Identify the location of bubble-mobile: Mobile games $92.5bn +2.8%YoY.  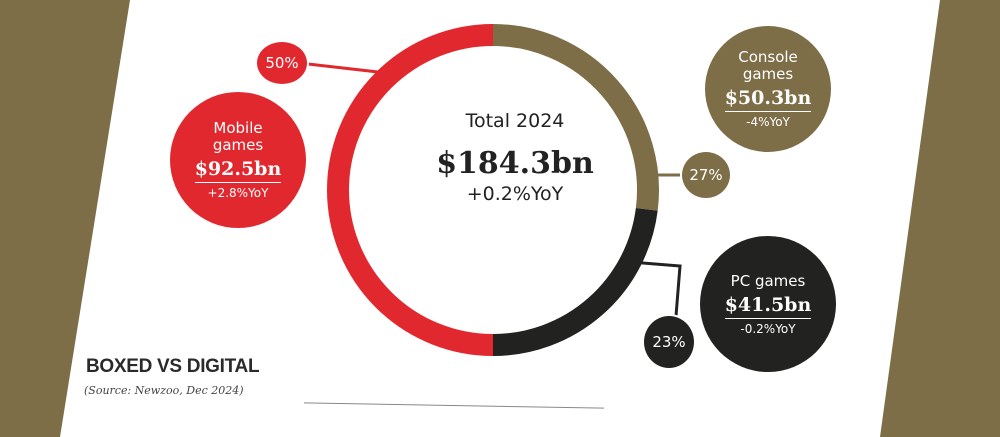
(238, 160).